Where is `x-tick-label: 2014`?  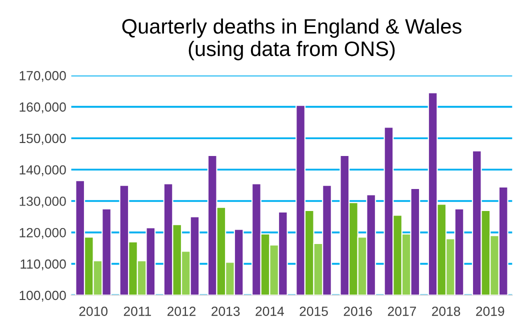 x-tick-label: 2014 is located at coordinates (270, 311).